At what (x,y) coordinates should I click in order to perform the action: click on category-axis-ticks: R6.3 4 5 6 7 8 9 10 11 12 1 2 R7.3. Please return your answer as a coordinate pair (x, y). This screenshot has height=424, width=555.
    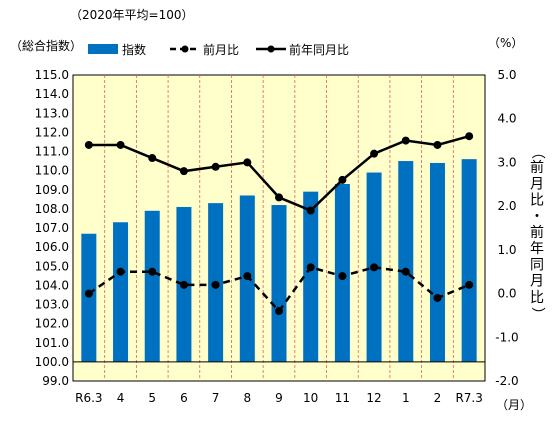
    Looking at the image, I should click on (279, 398).